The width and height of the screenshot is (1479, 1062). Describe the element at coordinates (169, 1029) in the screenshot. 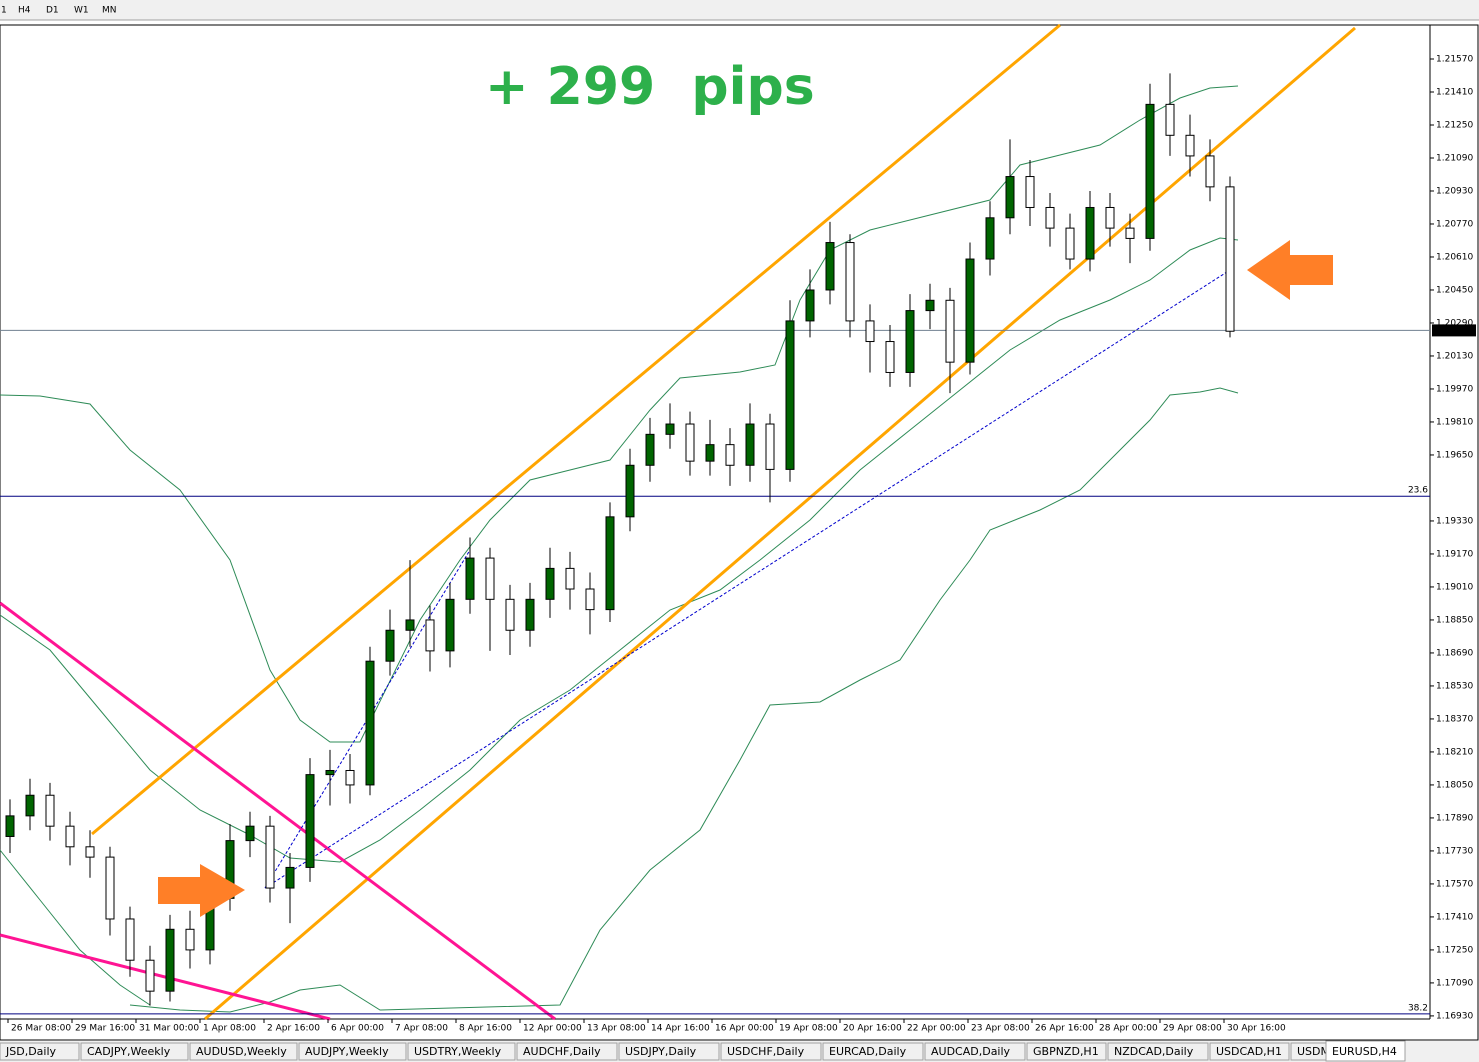

I see `x-tick-label: 31 Mar 00:00` at that location.